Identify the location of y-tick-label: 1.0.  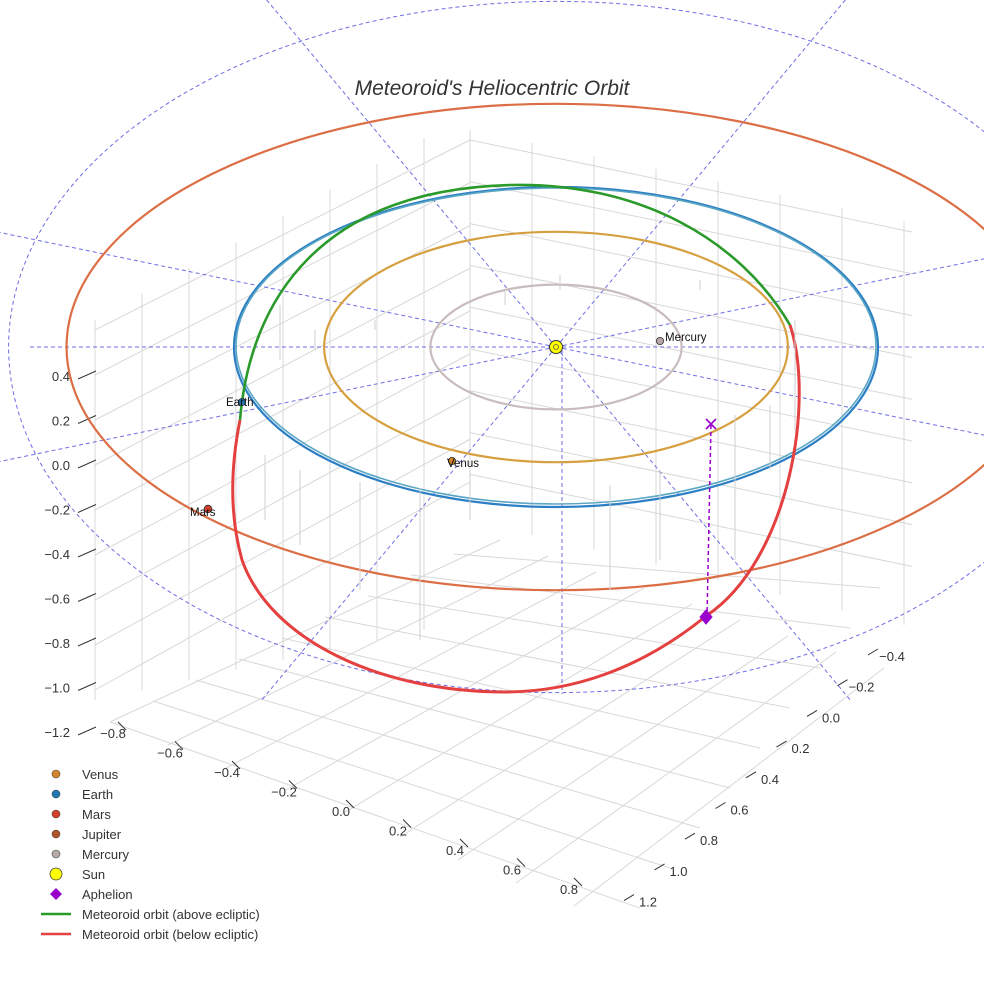
(678, 871).